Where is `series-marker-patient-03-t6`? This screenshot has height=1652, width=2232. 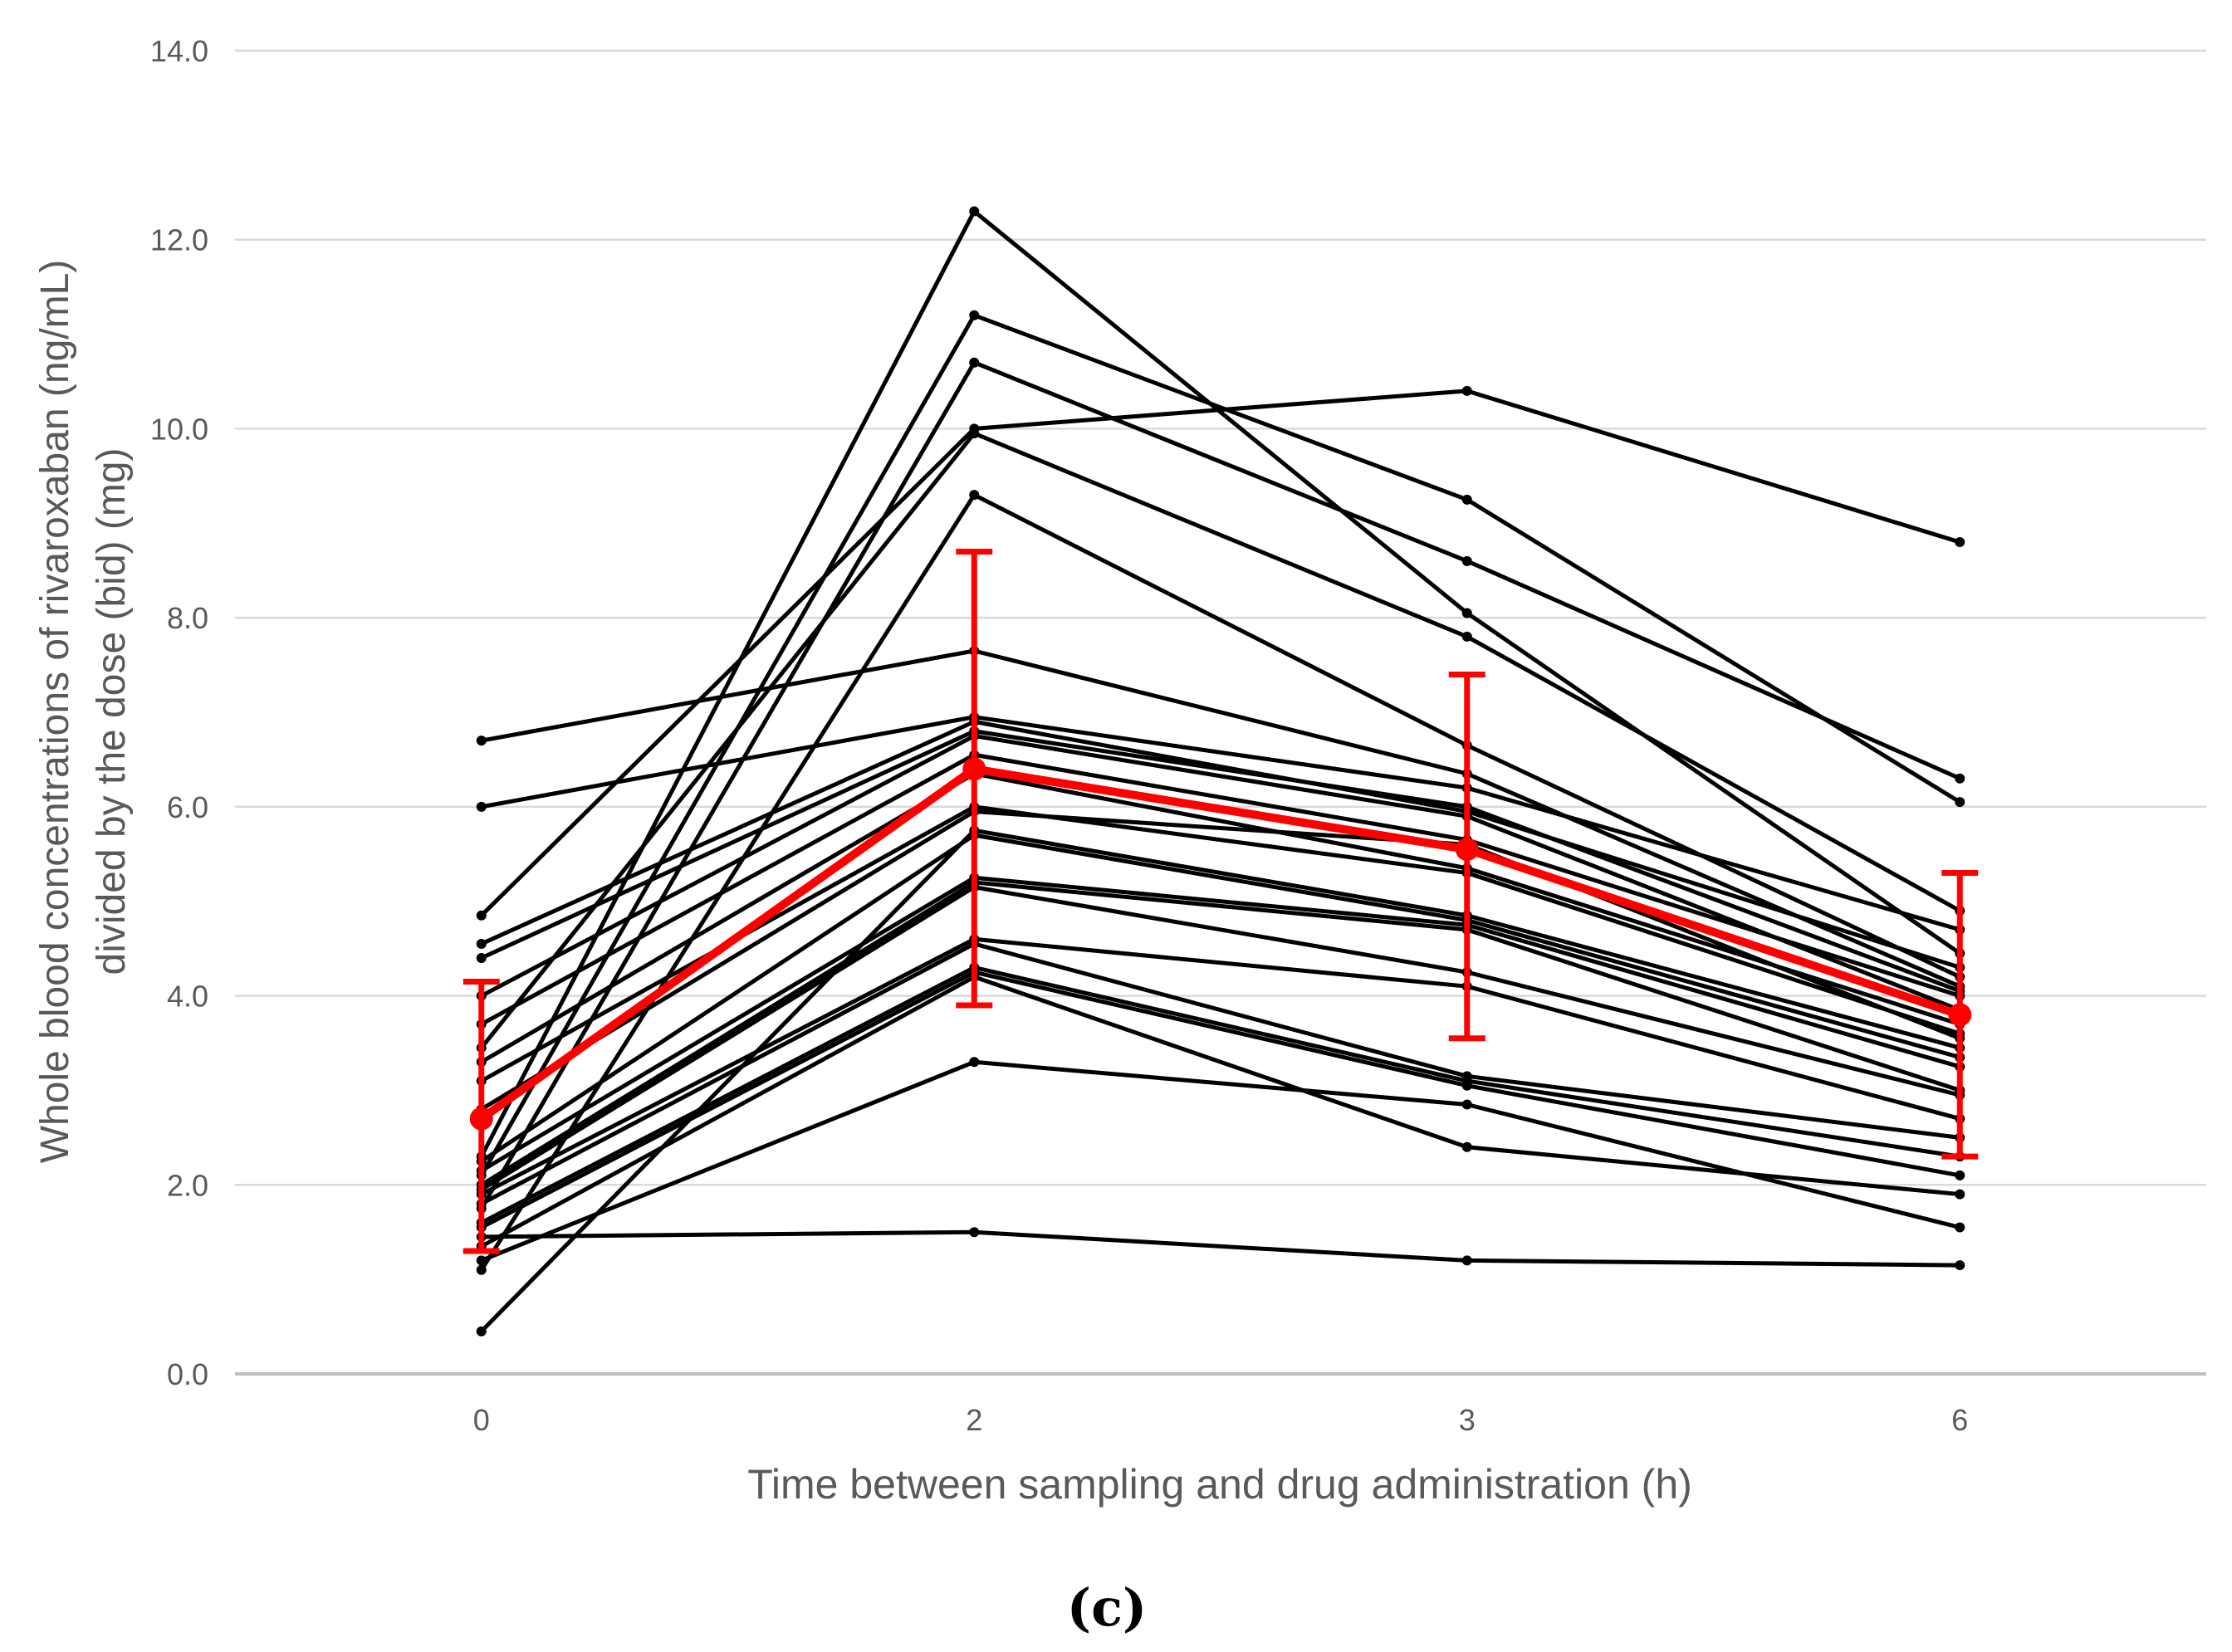
series-marker-patient-03-t6 is located at coordinates (1960, 778).